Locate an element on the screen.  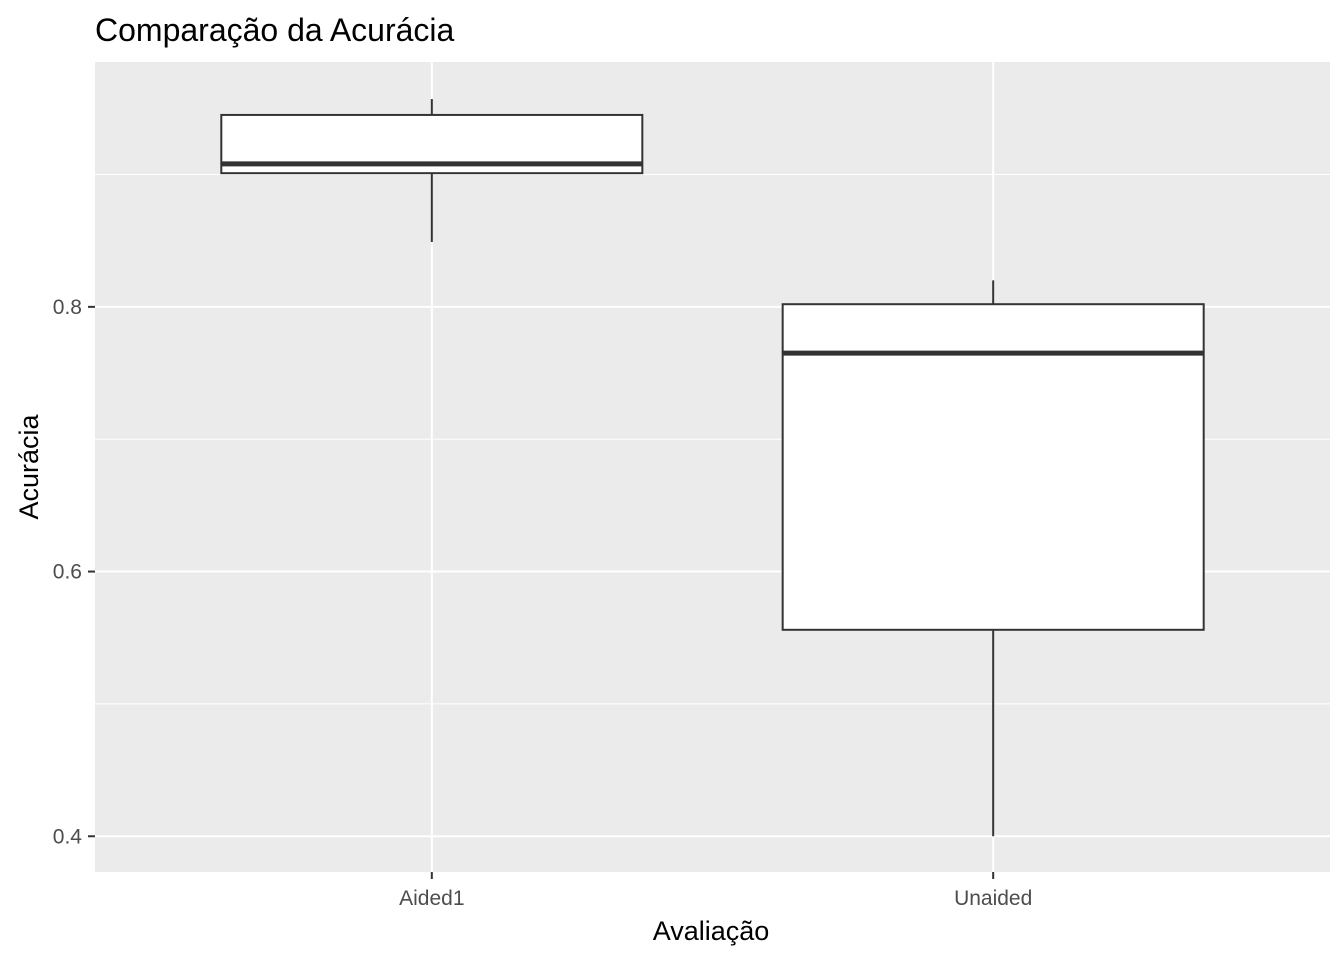
box-aided1 is located at coordinates (432, 170).